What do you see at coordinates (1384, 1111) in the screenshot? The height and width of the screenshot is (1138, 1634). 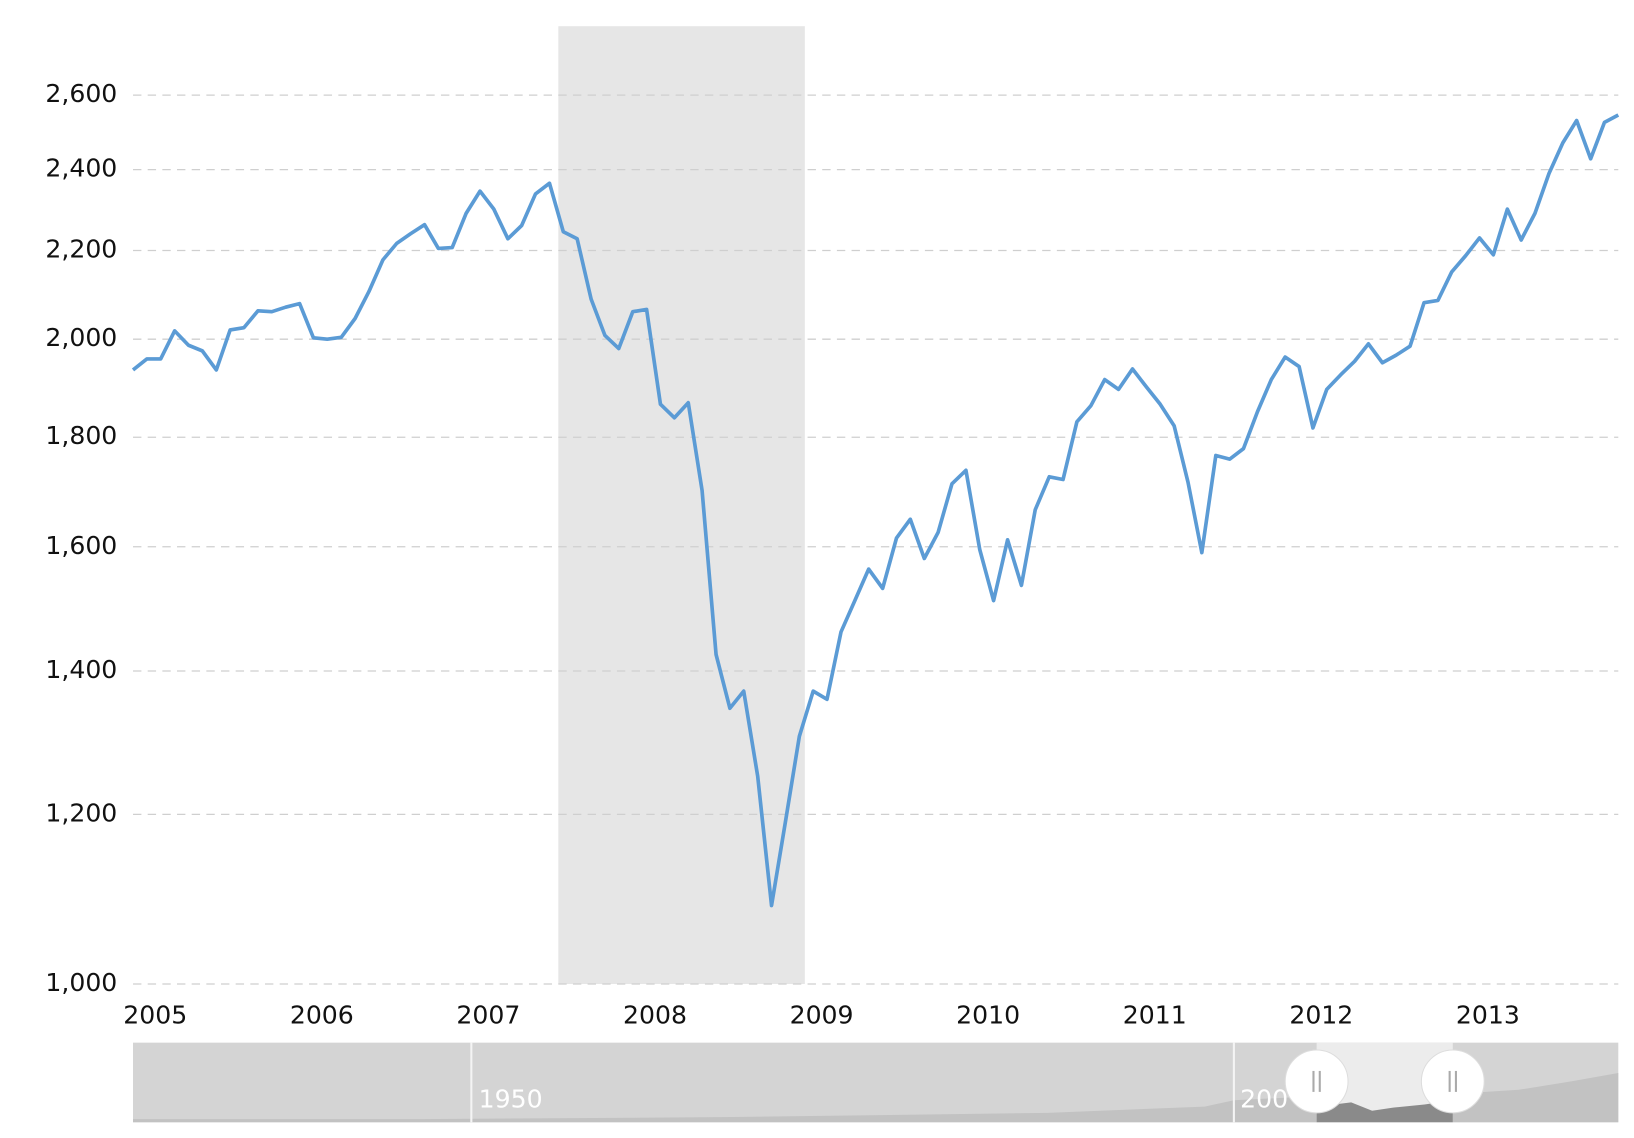 I see `navigator-selected-silhouette` at bounding box center [1384, 1111].